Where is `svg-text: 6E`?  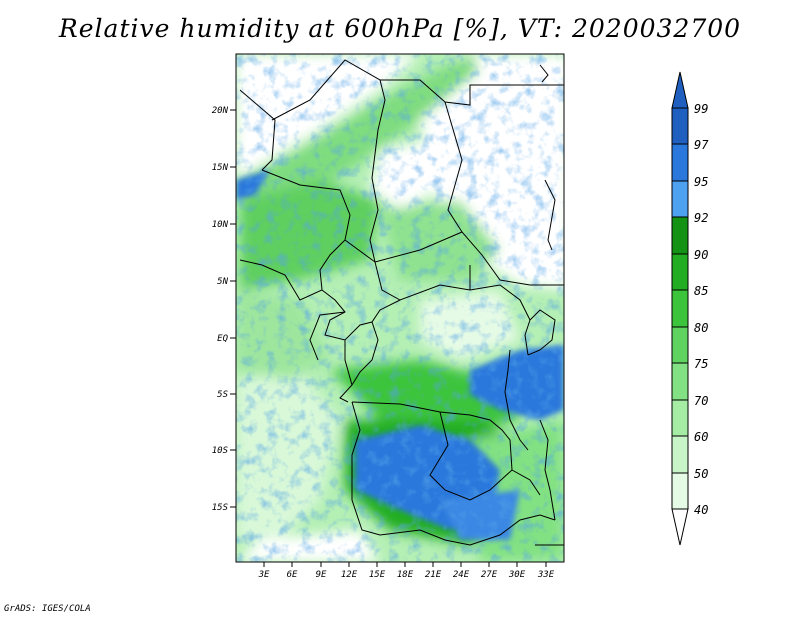 svg-text: 6E is located at coordinates (292, 575).